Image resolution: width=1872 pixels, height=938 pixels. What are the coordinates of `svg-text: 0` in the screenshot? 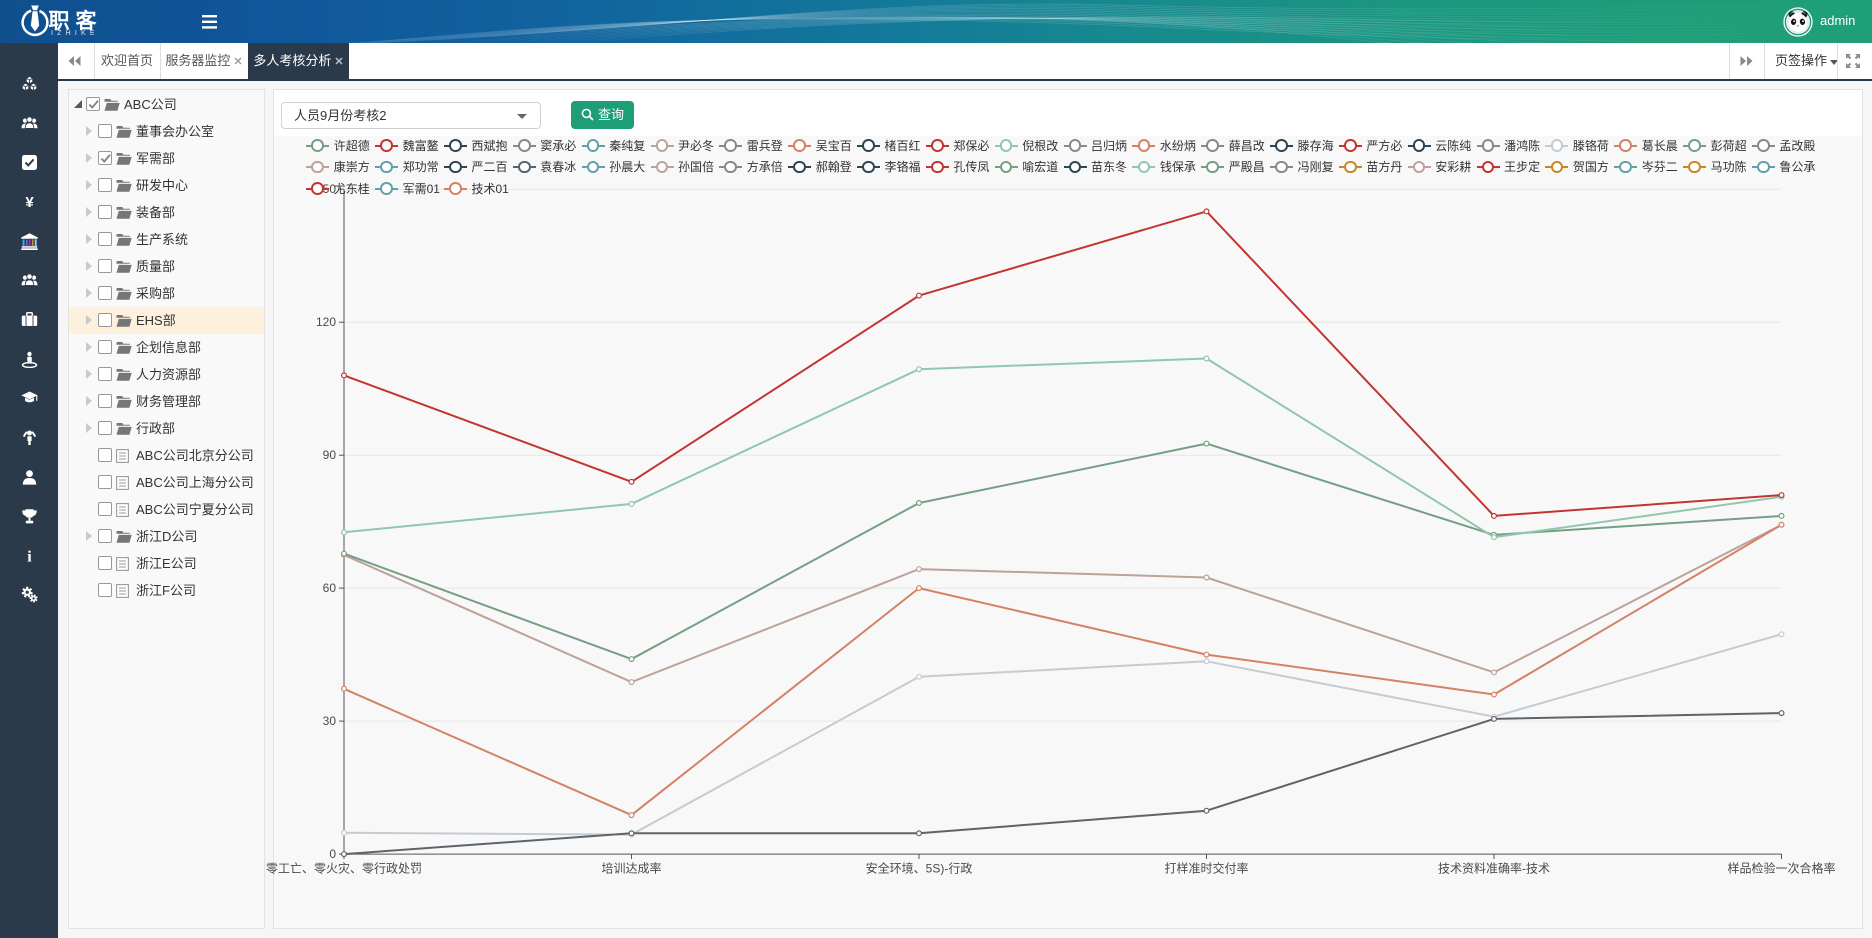 It's located at (332, 854).